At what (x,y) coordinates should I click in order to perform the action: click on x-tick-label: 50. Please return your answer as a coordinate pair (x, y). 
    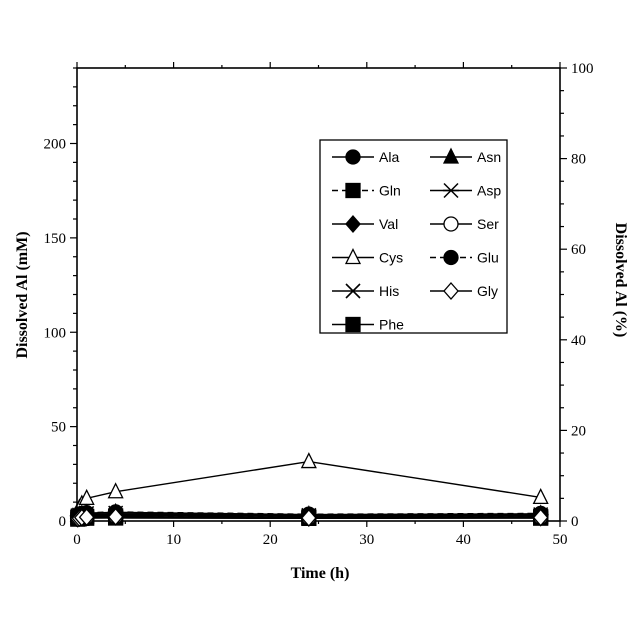
    Looking at the image, I should click on (560, 540).